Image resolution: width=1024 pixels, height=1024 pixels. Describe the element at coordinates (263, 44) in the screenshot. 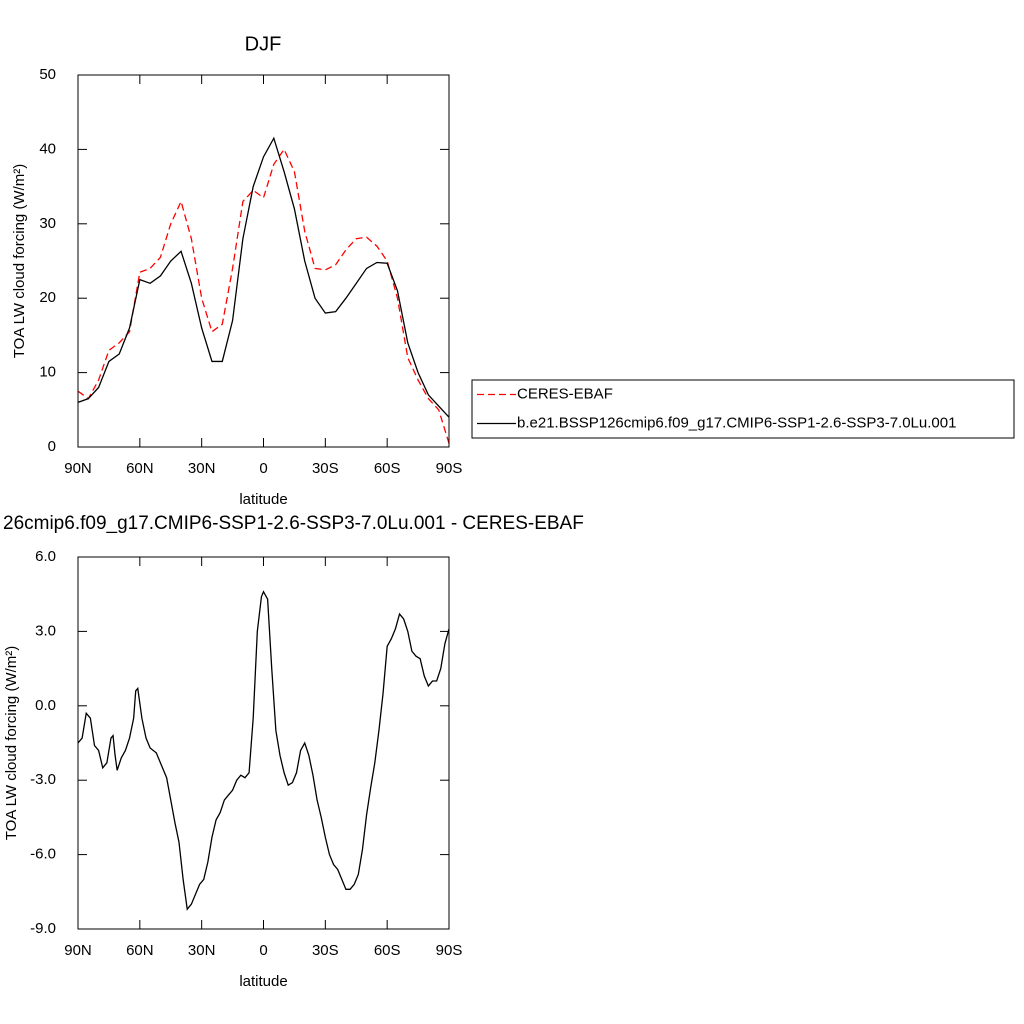

I see `chart-title: DJF` at that location.